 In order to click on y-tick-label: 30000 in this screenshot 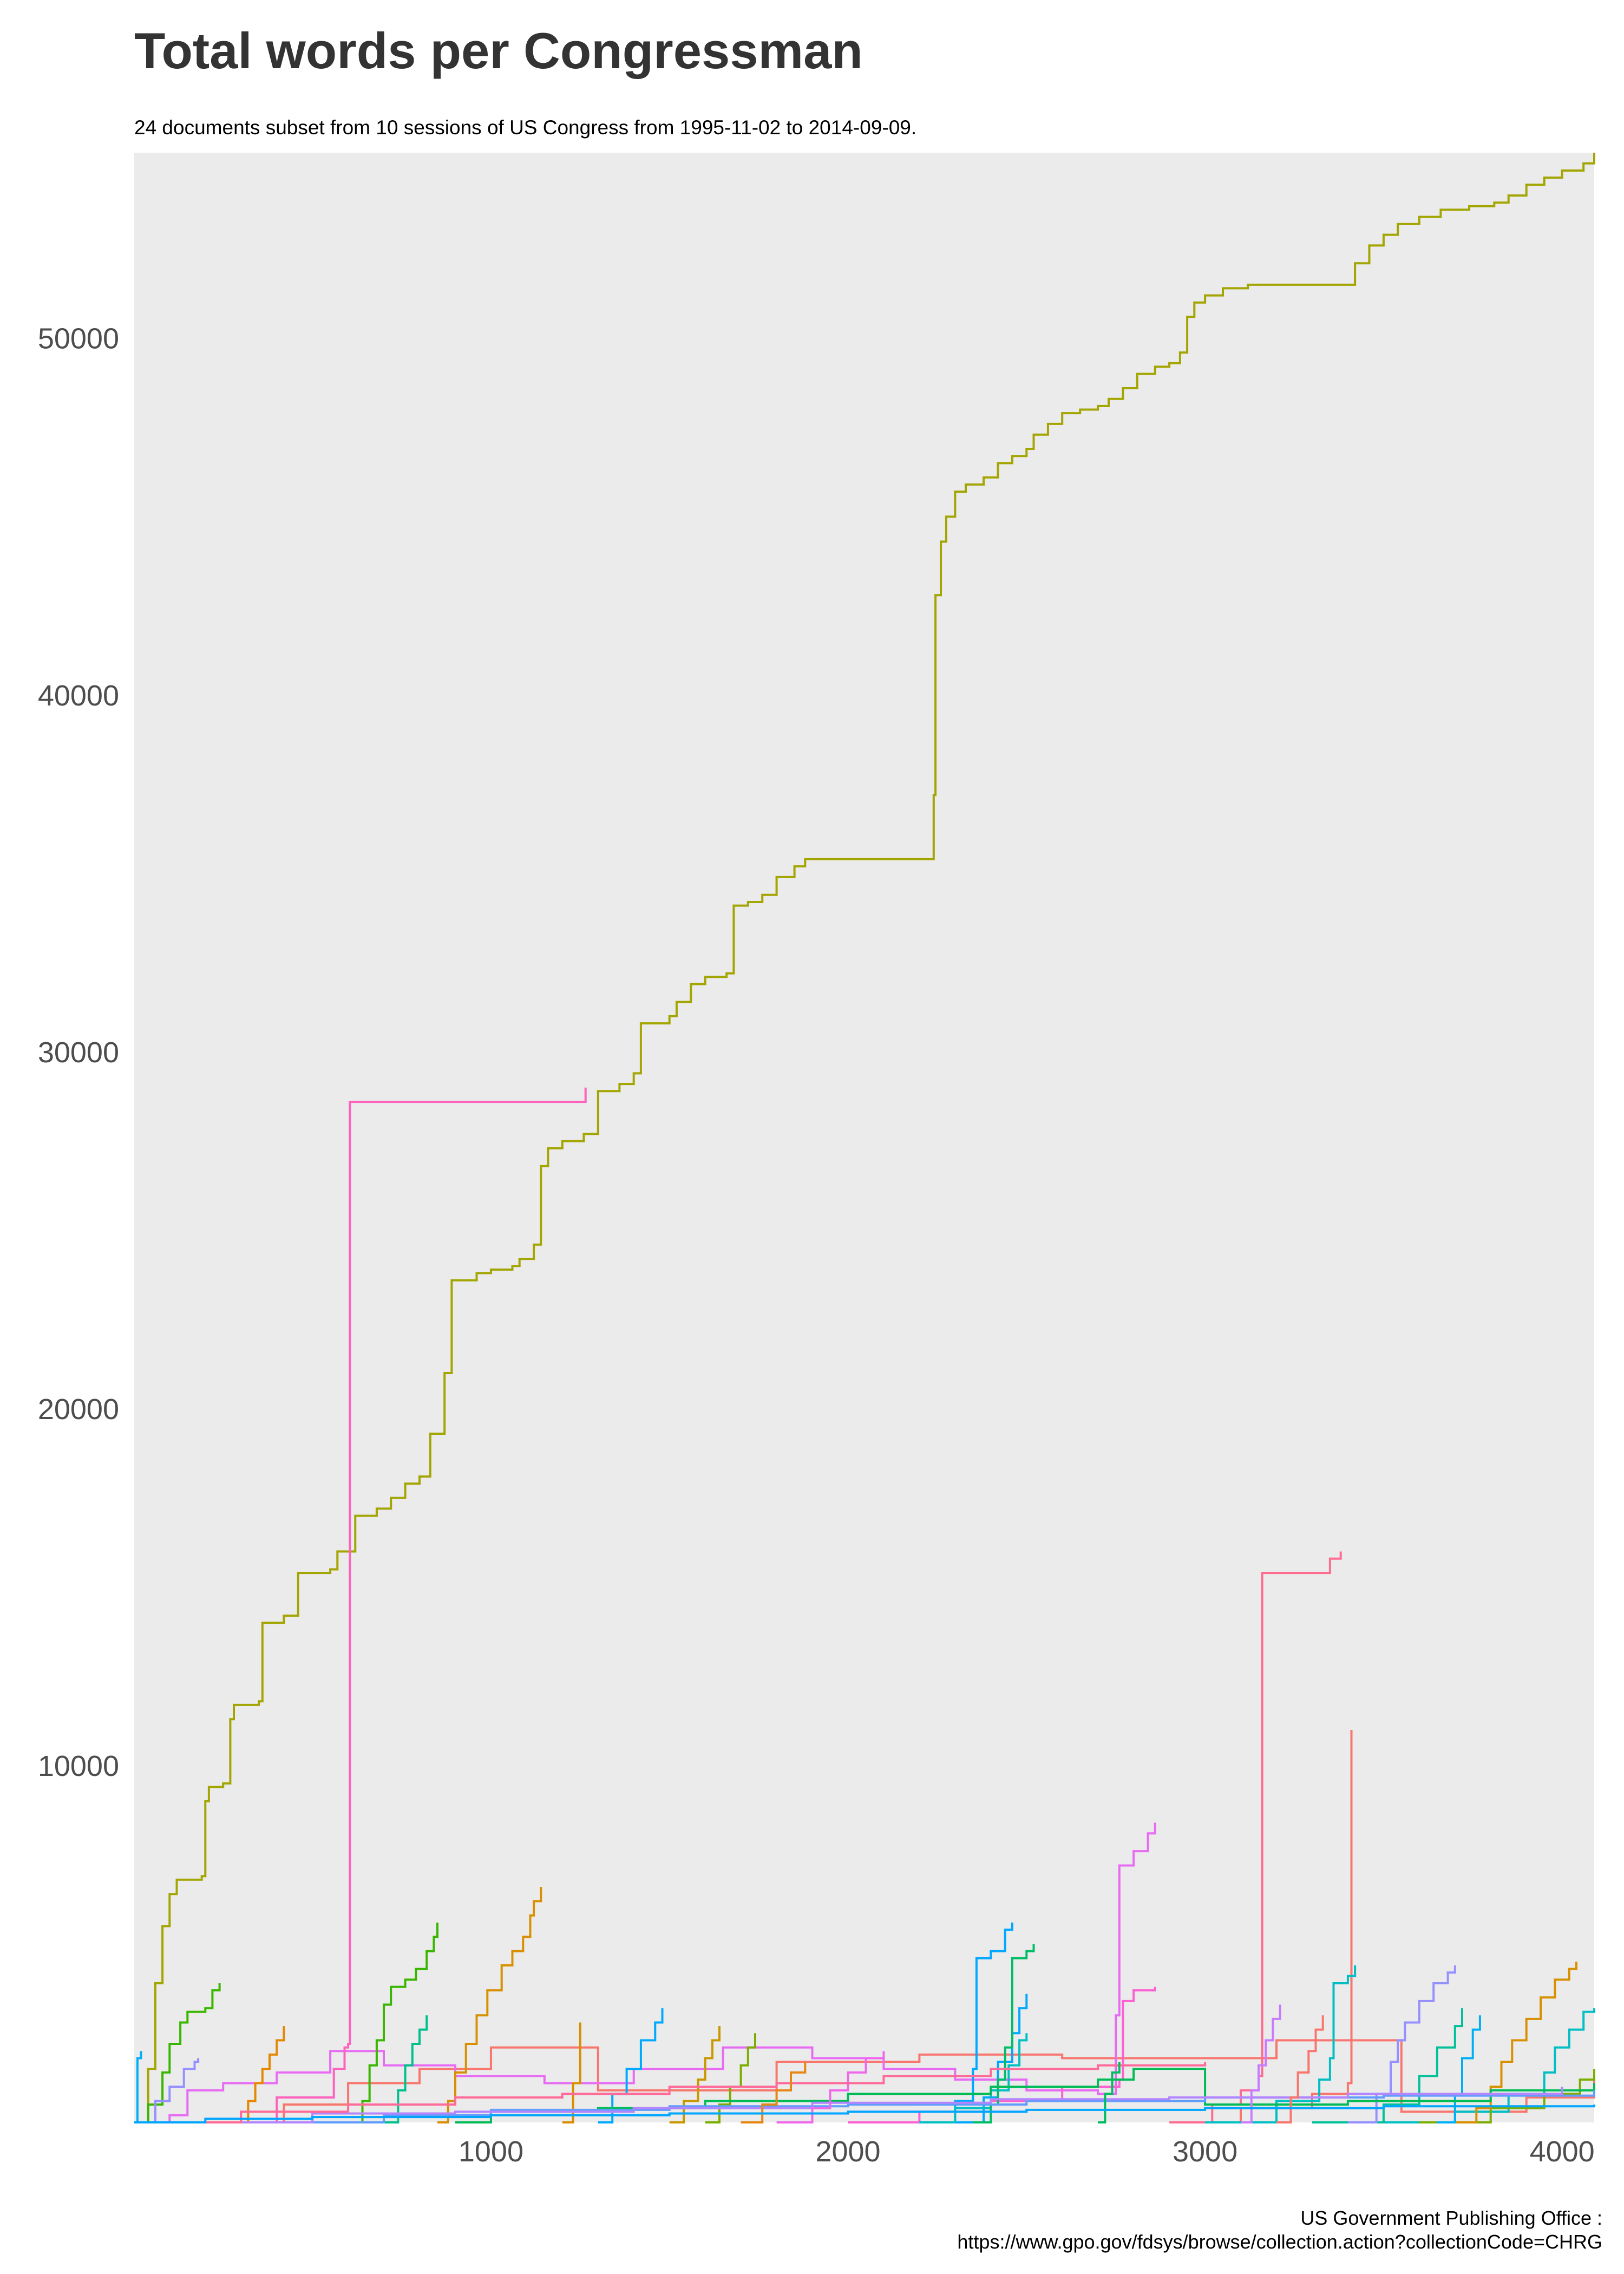, I will do `click(78, 1053)`.